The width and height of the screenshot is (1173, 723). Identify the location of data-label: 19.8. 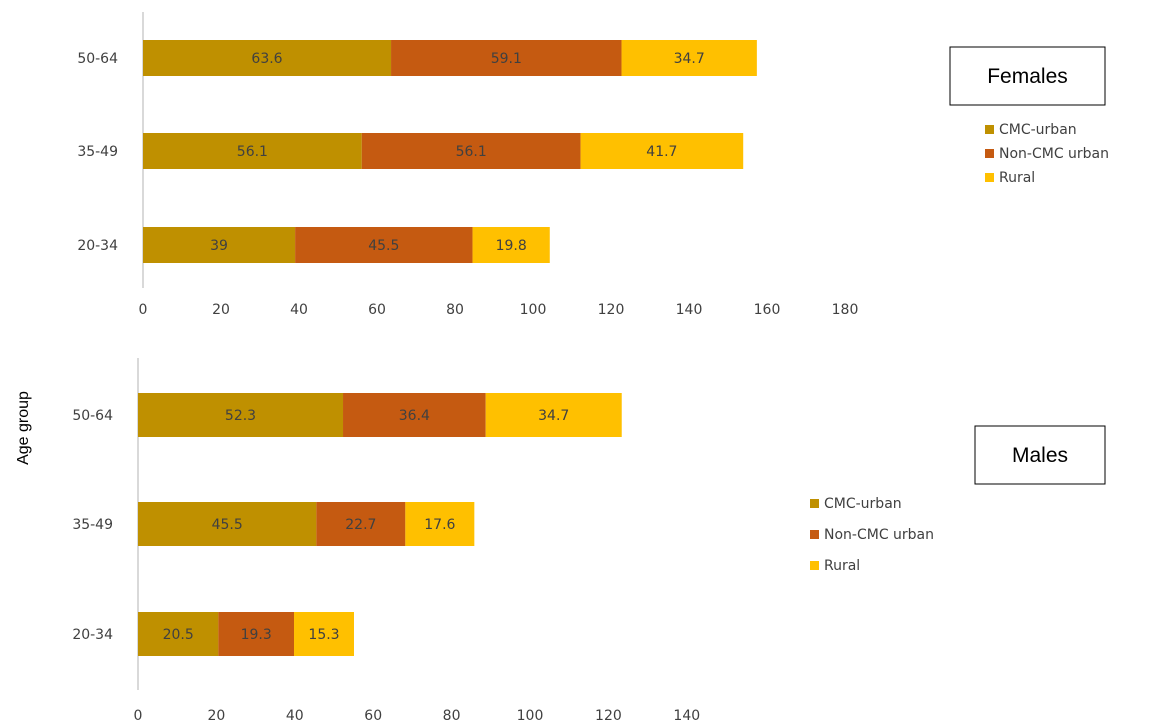
(511, 246).